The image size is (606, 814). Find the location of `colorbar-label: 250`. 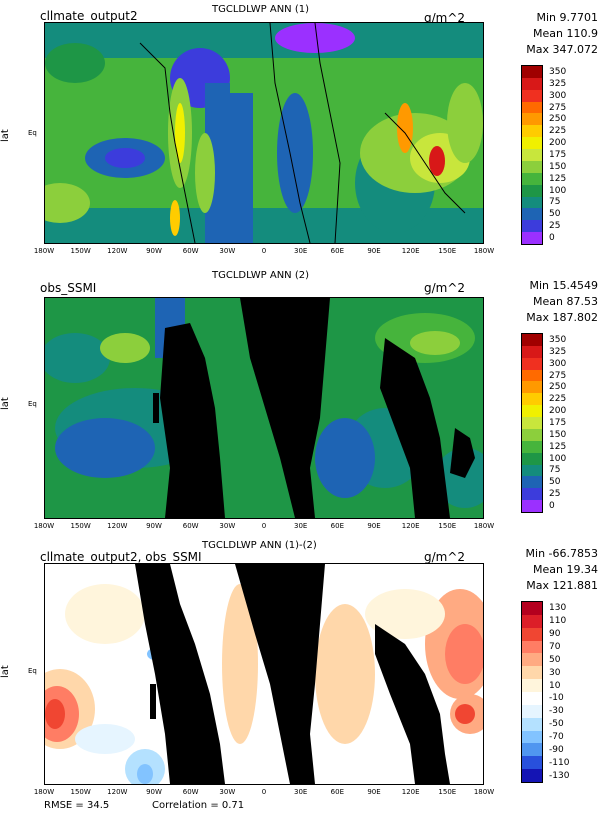

colorbar-label: 250 is located at coordinates (558, 119).